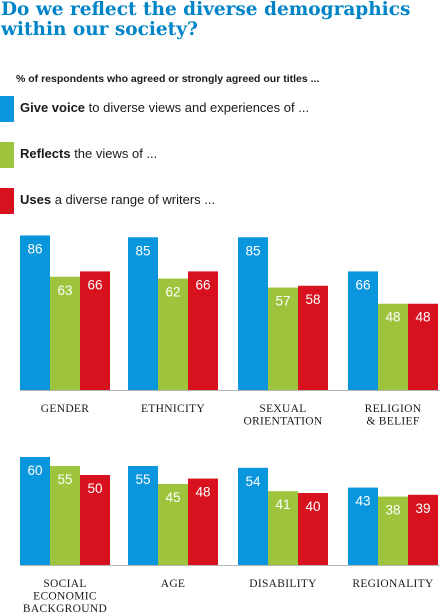  I want to click on category-group: 66 48 48 RELIGION& BELIEF, so click(393, 349).